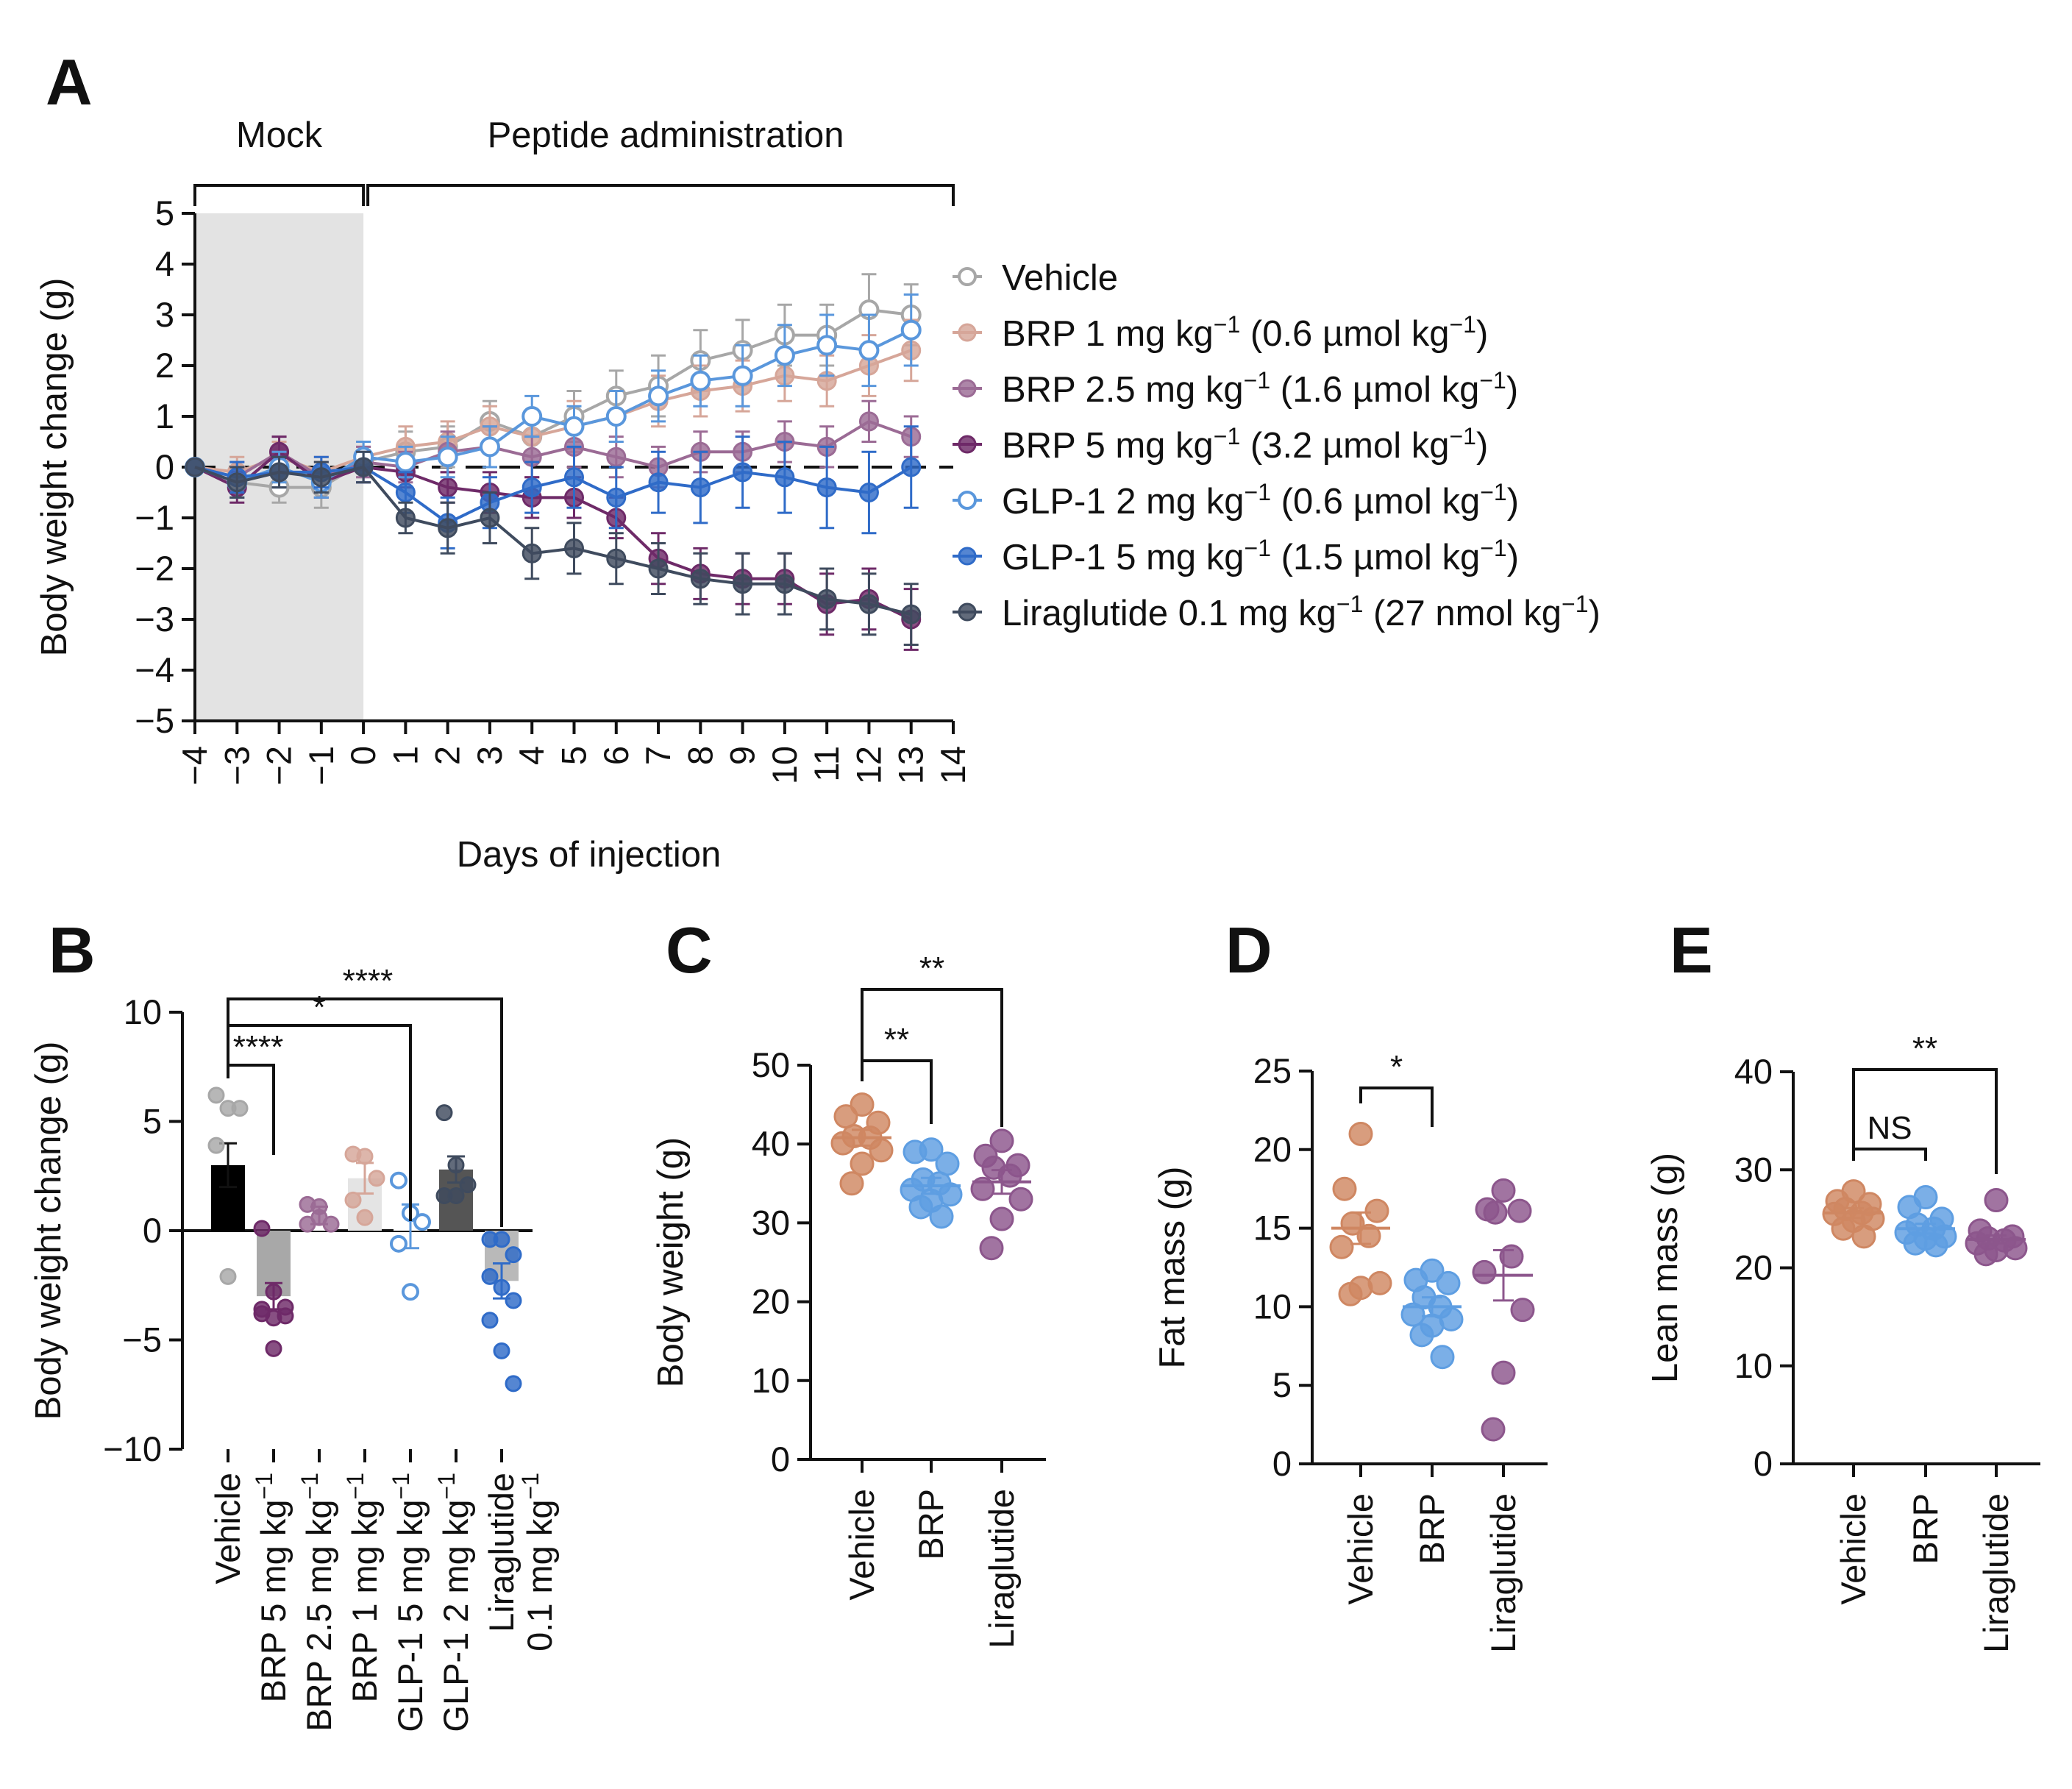 Image resolution: width=2072 pixels, height=1789 pixels. Describe the element at coordinates (1248, 950) in the screenshot. I see `panel-label-d: D` at that location.